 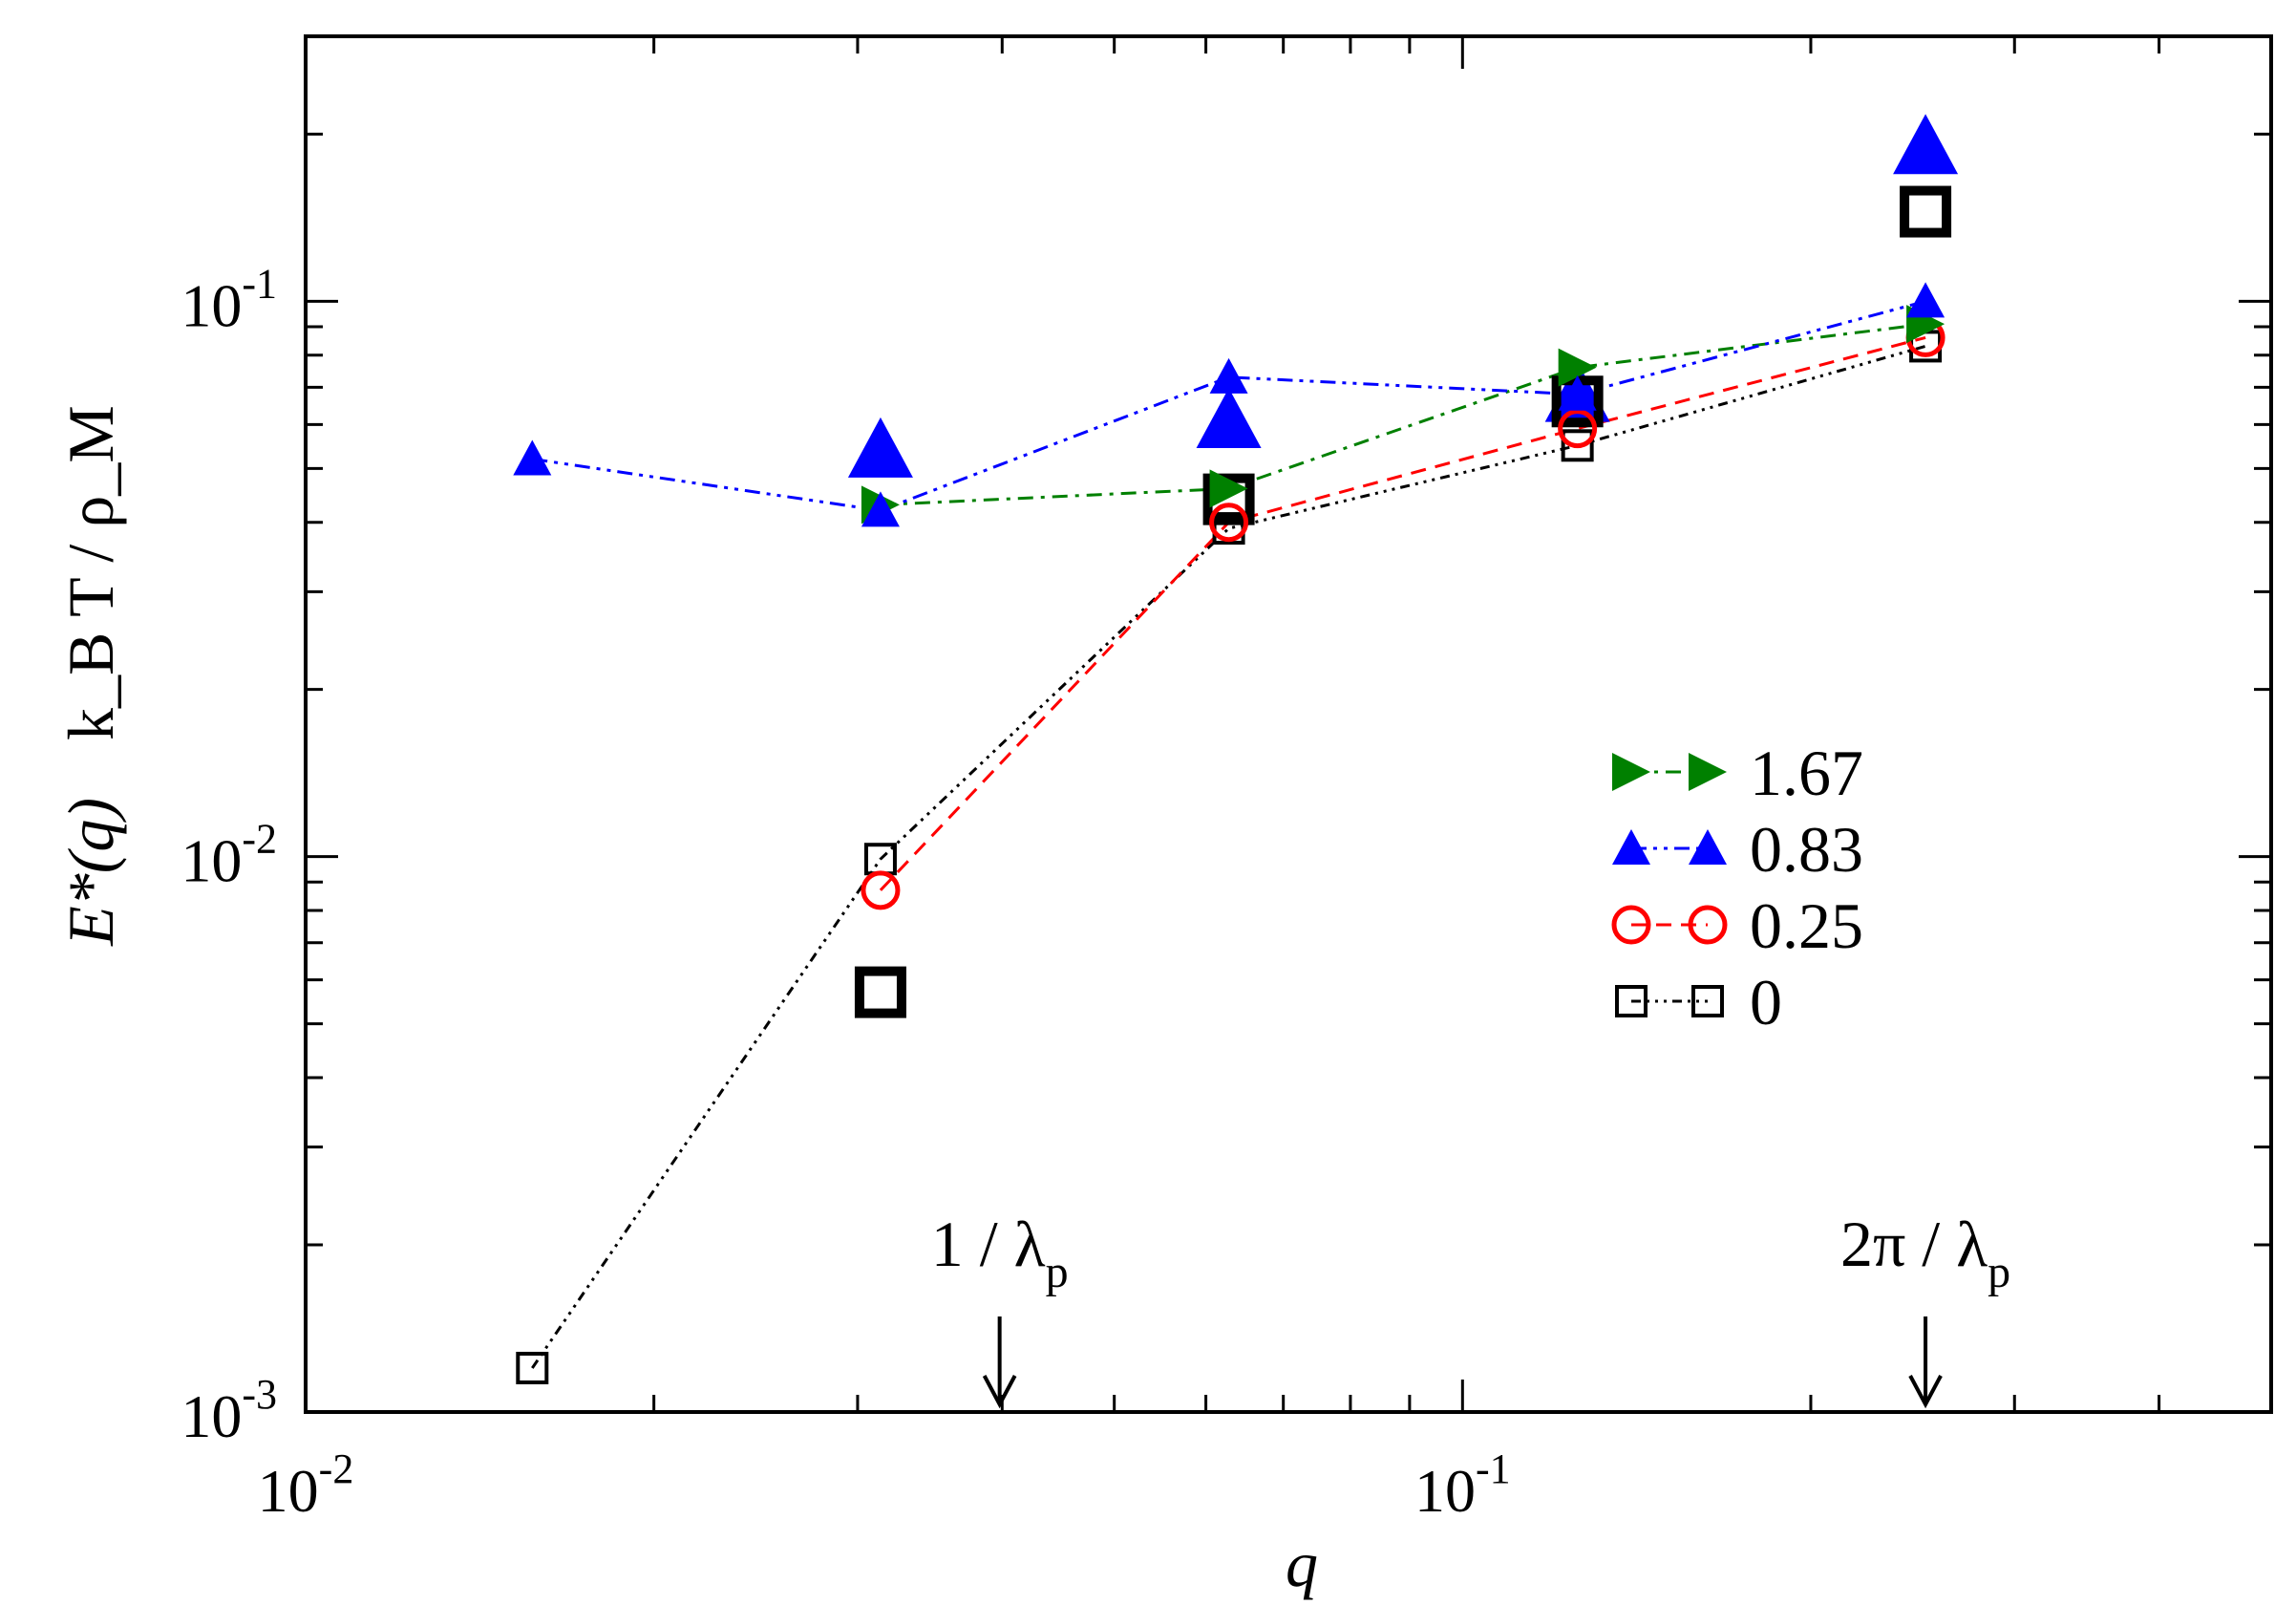 What do you see at coordinates (229, 855) in the screenshot?
I see `y-tick-label: 10⁻²` at bounding box center [229, 855].